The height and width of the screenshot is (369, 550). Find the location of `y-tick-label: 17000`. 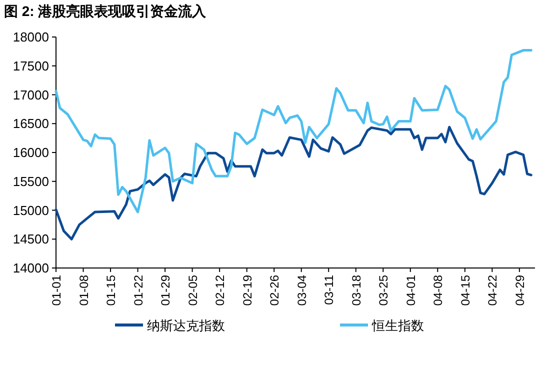

y-tick-label: 17000 is located at coordinates (30, 94).